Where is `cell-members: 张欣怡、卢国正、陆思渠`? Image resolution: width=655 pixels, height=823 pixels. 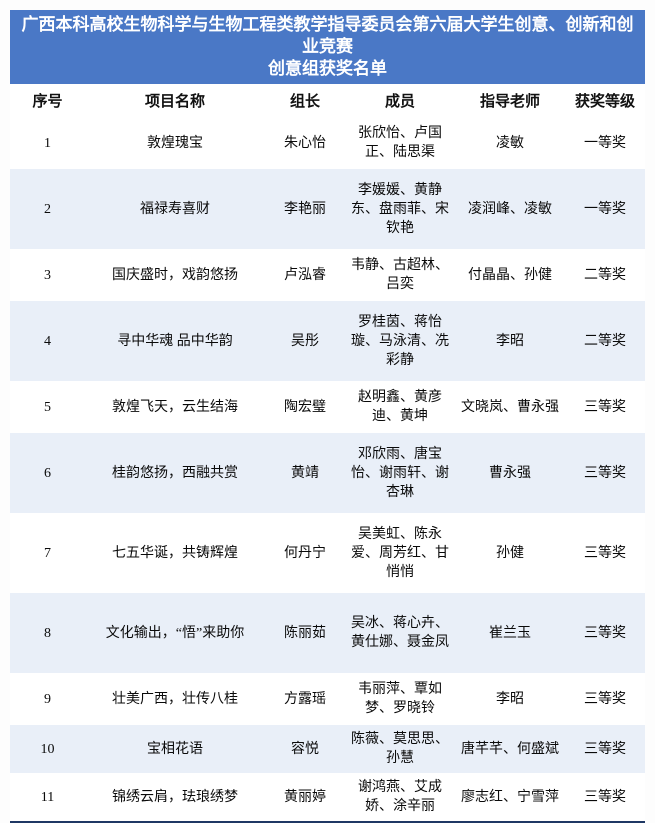
cell-members: 张欣怡、卢国正、陆思渠 is located at coordinates (400, 143).